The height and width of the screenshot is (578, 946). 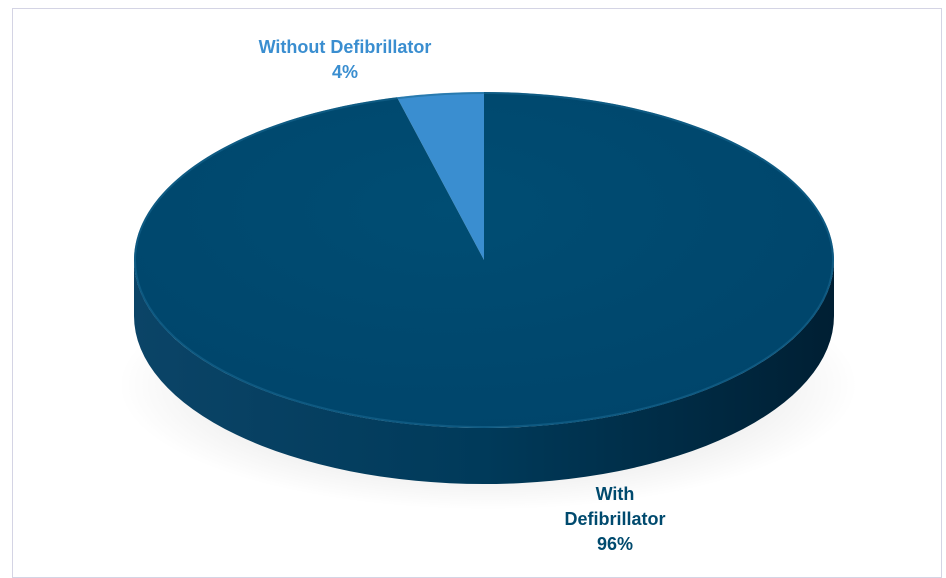 What do you see at coordinates (615, 544) in the screenshot?
I see `data-label-percent: 96%` at bounding box center [615, 544].